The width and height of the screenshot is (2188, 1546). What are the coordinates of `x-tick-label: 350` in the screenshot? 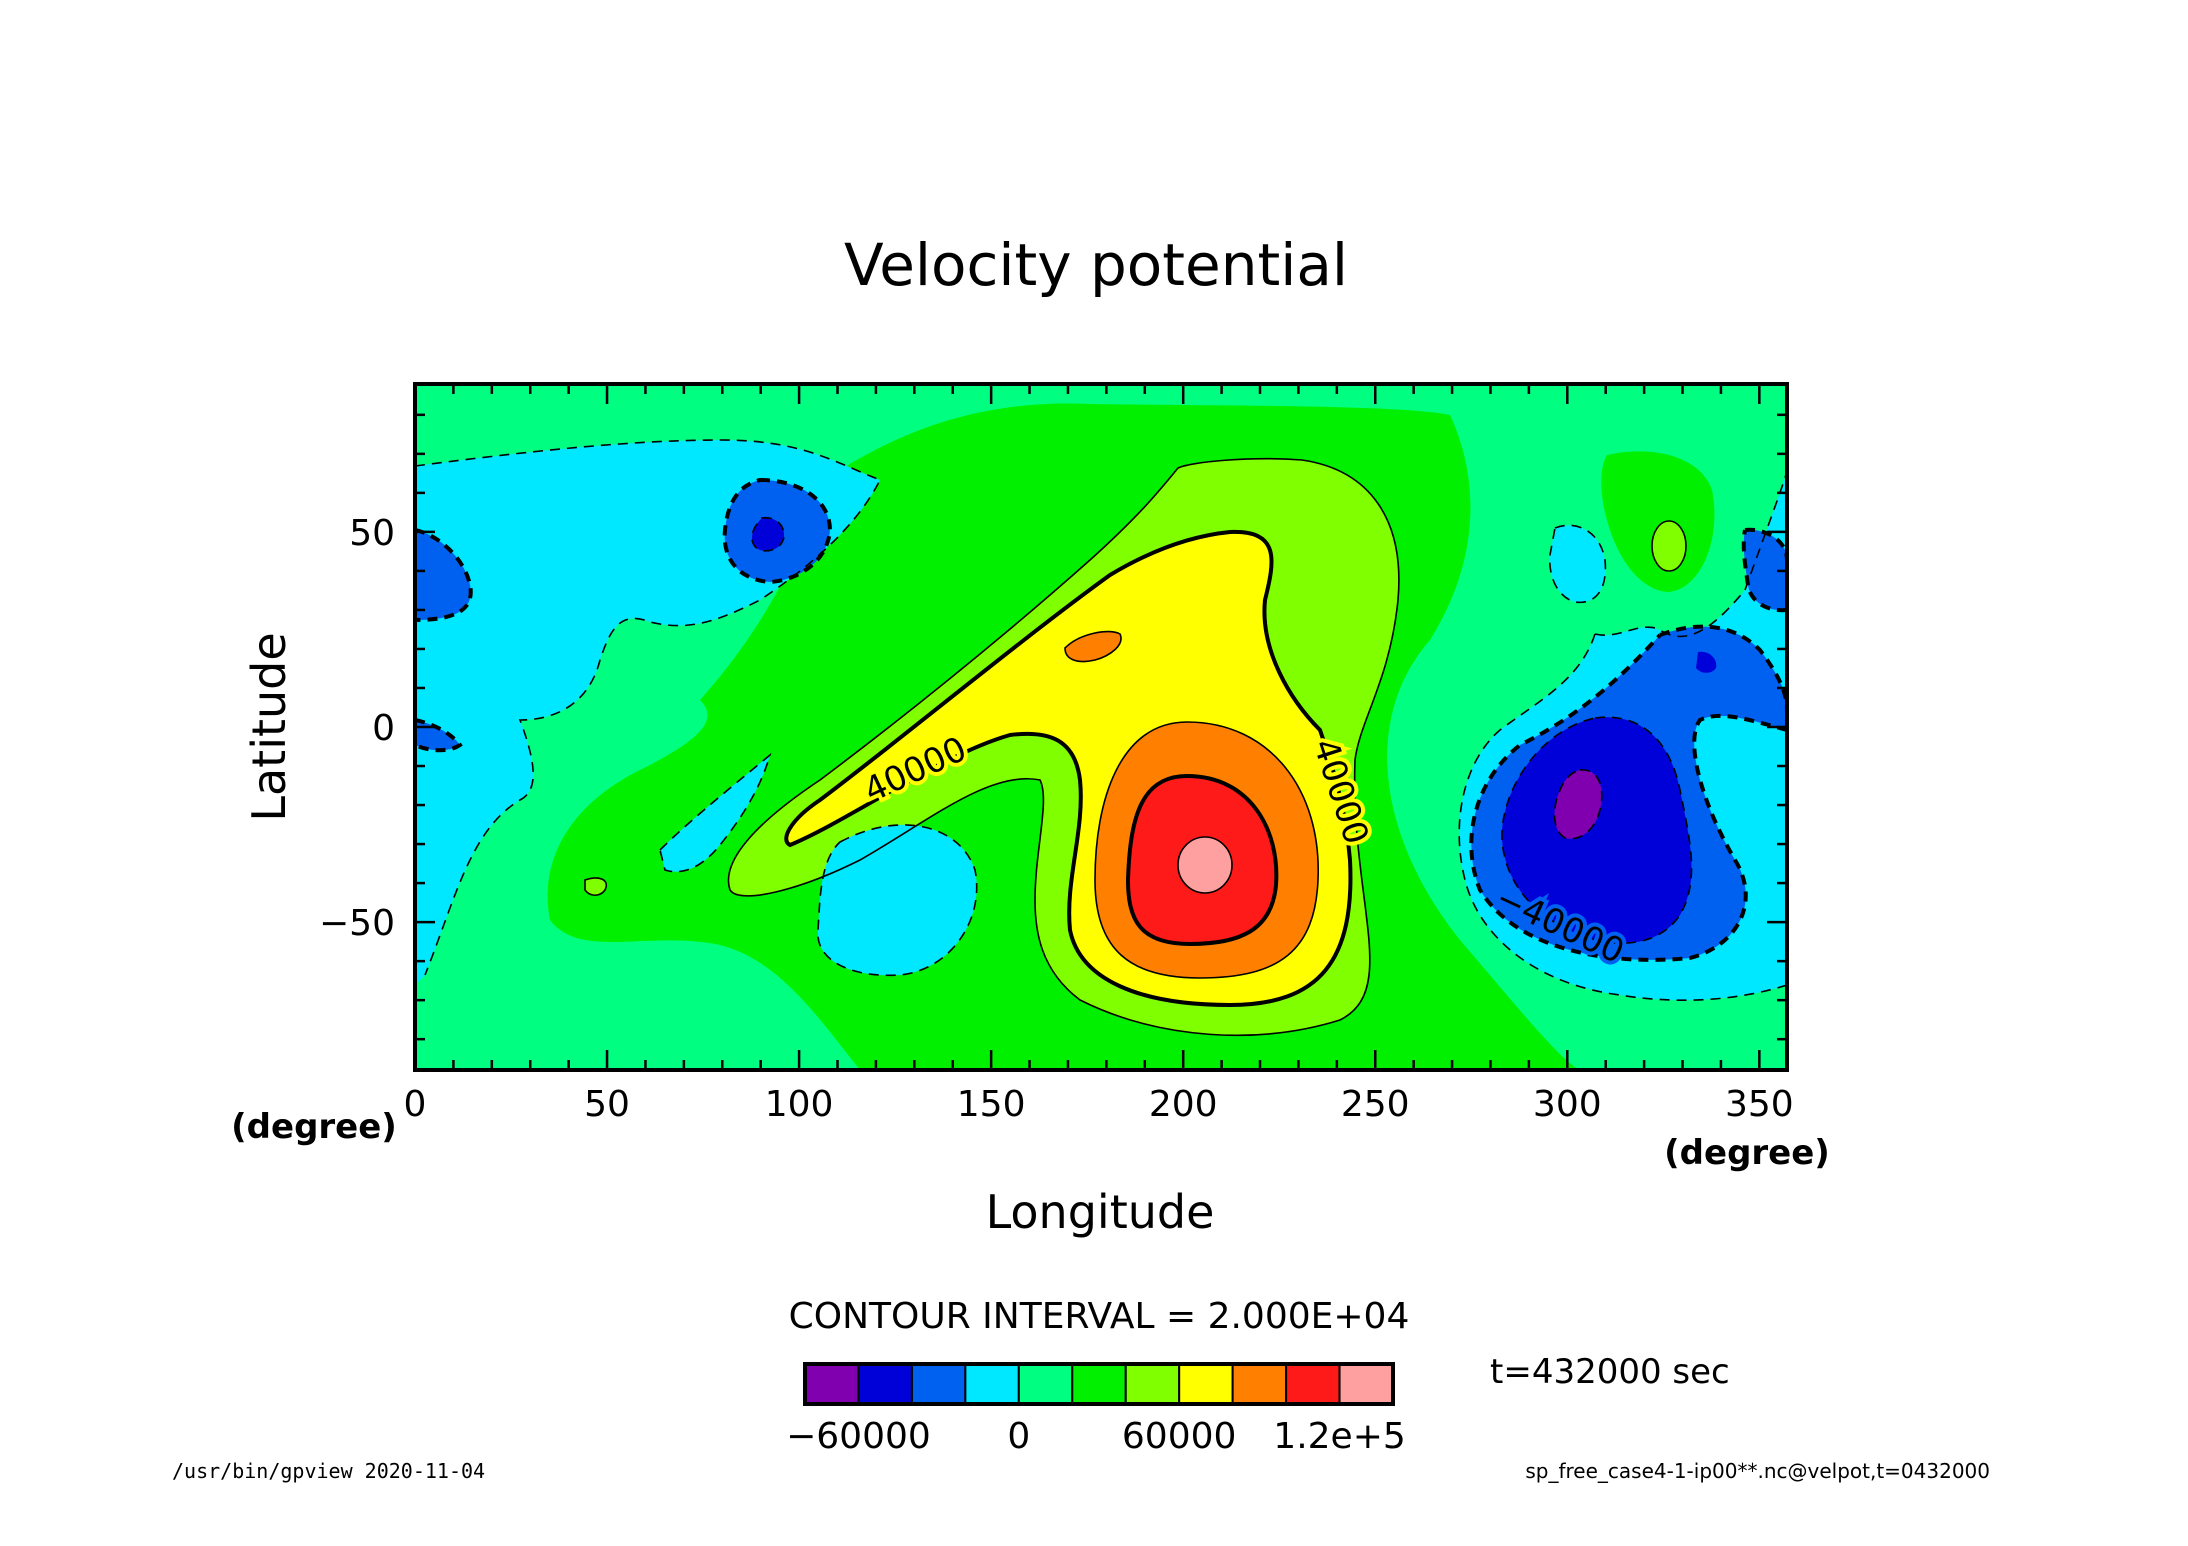 It's located at (1759, 1104).